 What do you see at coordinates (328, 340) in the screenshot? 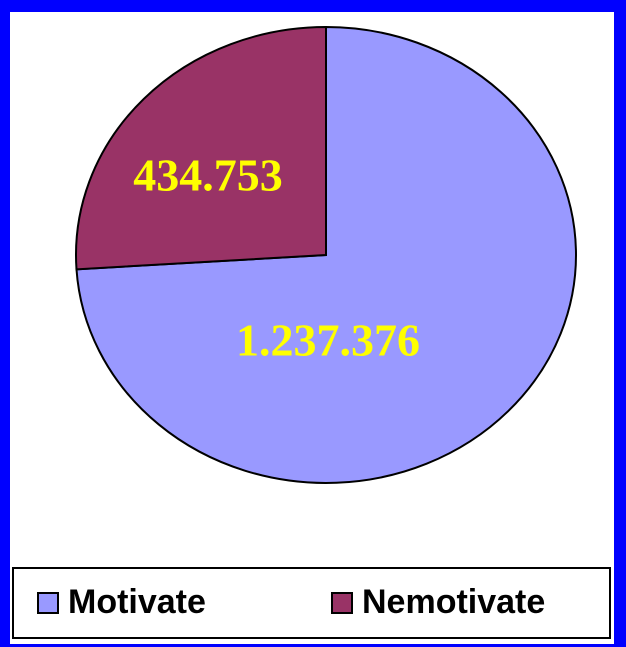
I see `data-label: 1.237.376` at bounding box center [328, 340].